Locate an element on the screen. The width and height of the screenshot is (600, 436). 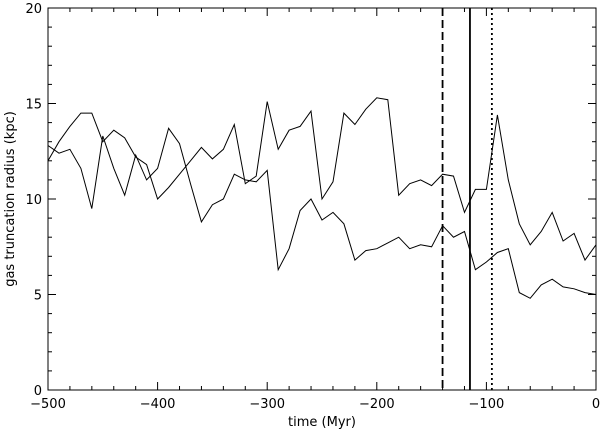
y-axis-label: gas truncation radius (kpc) is located at coordinates (10, 199).